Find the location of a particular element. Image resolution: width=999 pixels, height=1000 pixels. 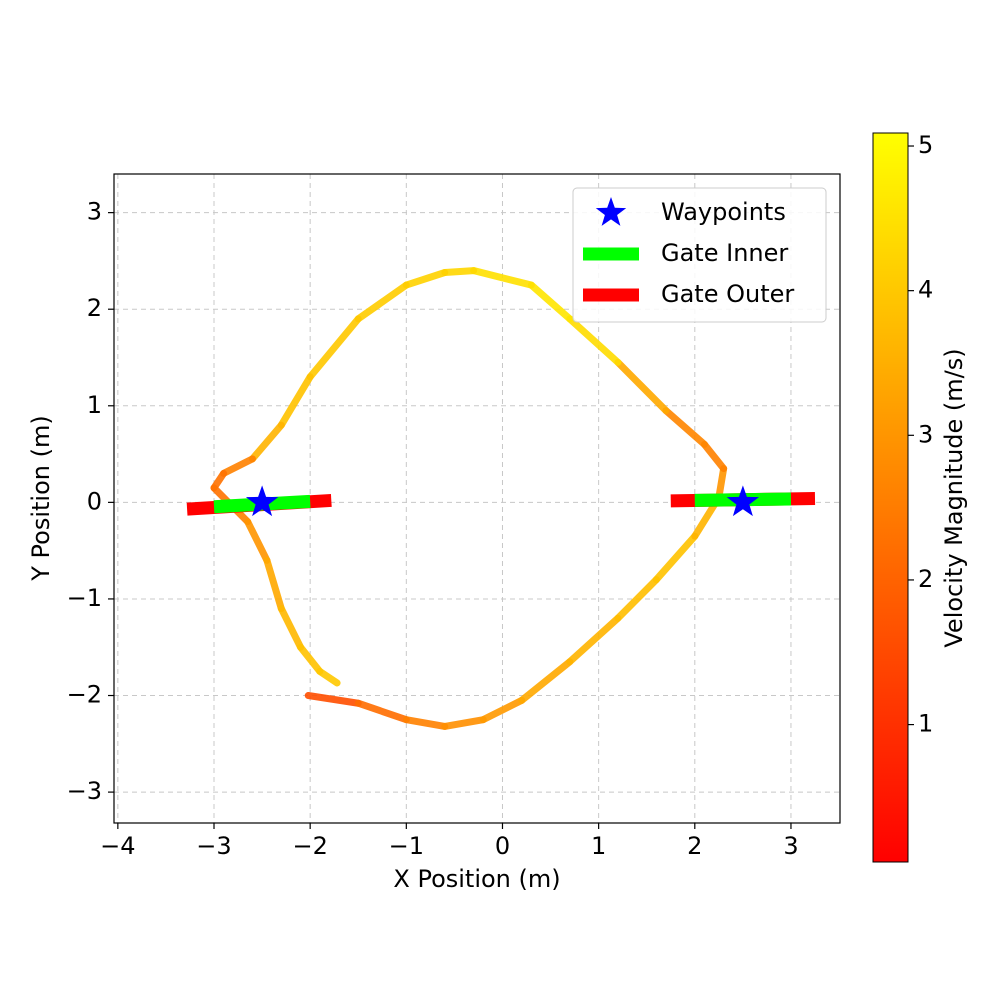

y-tick-label: 1 is located at coordinates (94, 405).